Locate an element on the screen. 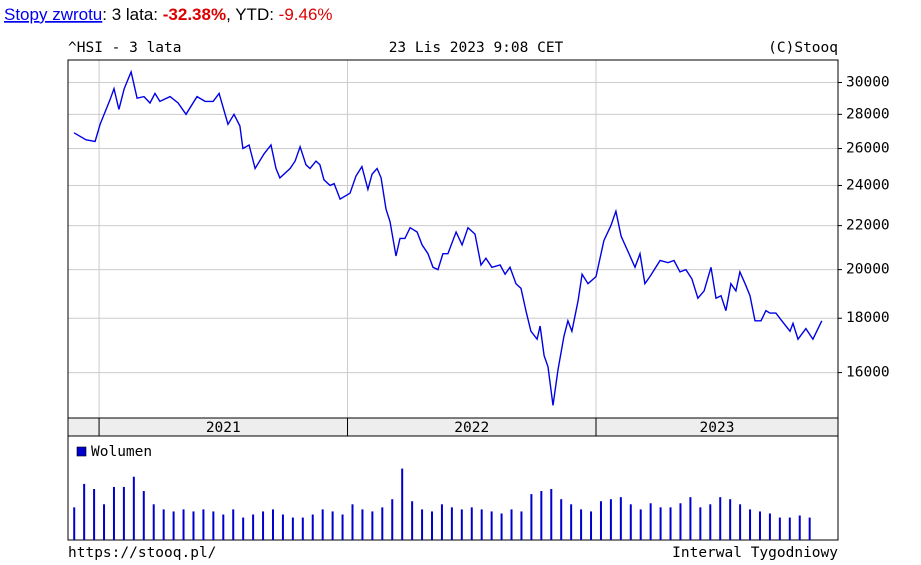 Image resolution: width=921 pixels, height=565 pixels. y-tick-label: 18000 is located at coordinates (868, 318).